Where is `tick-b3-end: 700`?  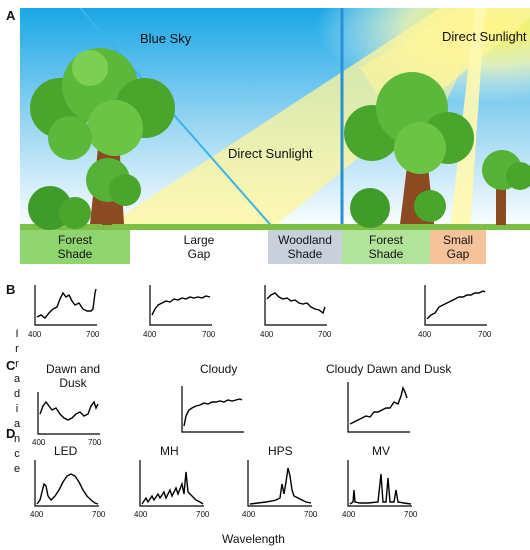 tick-b3-end: 700 is located at coordinates (325, 334).